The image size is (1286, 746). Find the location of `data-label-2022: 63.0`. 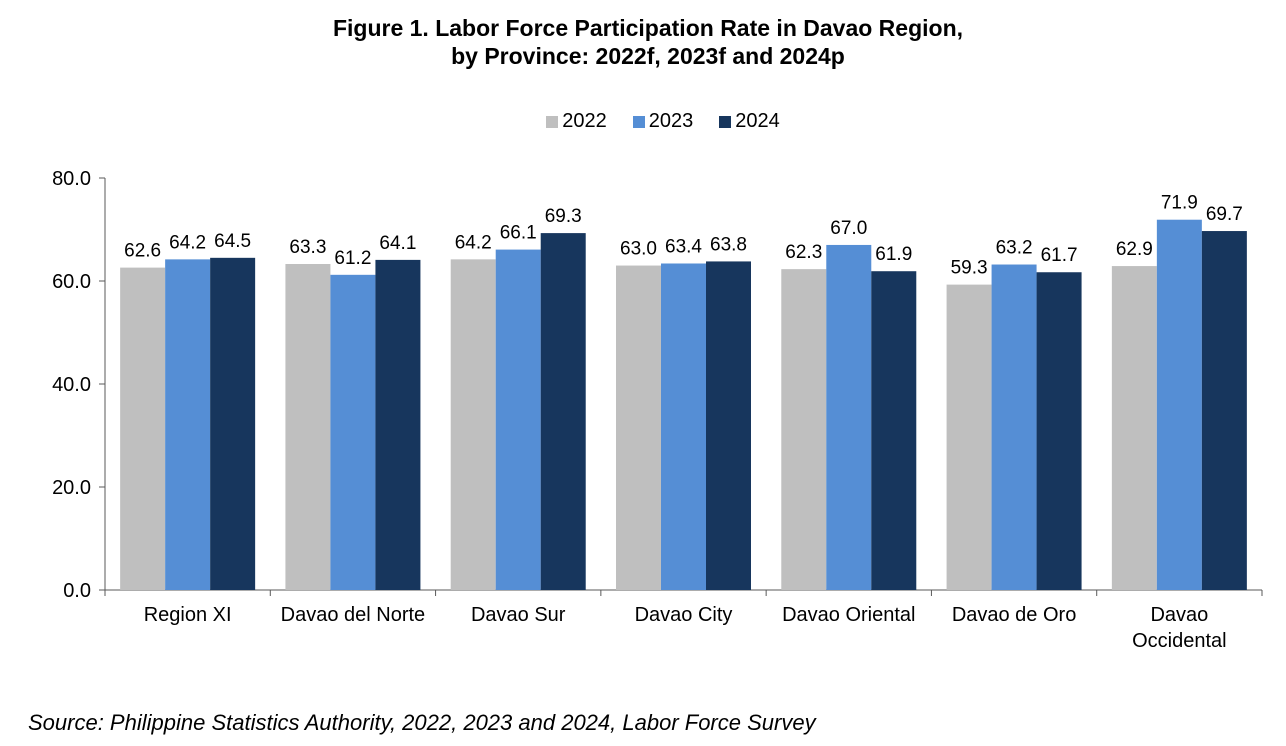

data-label-2022: 63.0 is located at coordinates (638, 249).